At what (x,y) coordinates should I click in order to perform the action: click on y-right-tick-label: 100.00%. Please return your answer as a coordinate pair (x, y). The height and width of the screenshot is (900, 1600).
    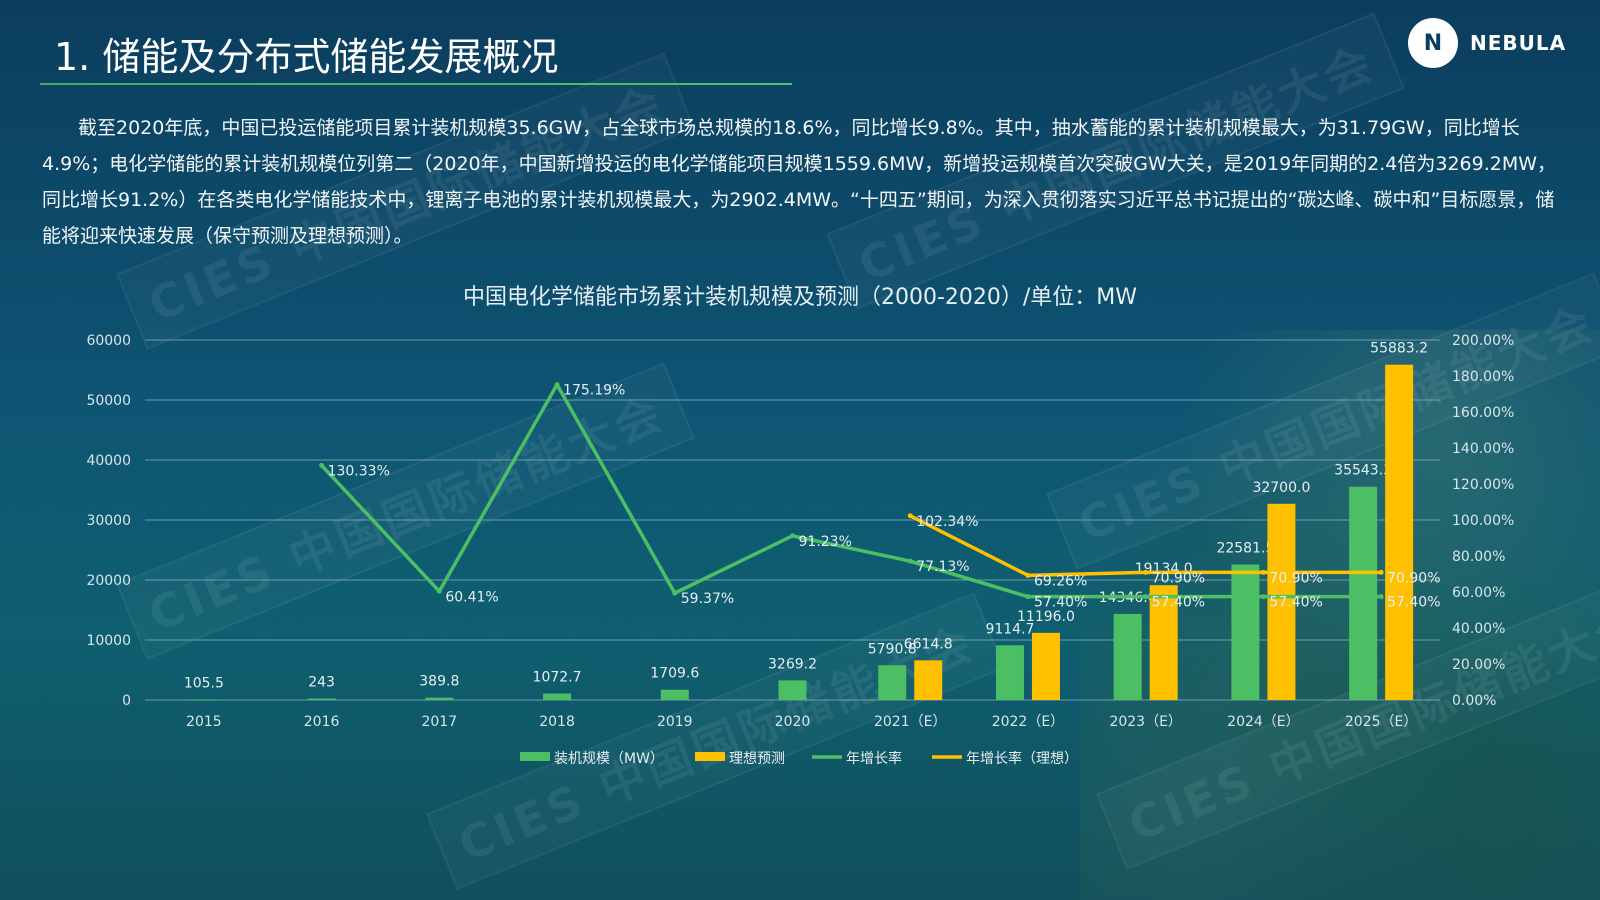
    Looking at the image, I should click on (1483, 521).